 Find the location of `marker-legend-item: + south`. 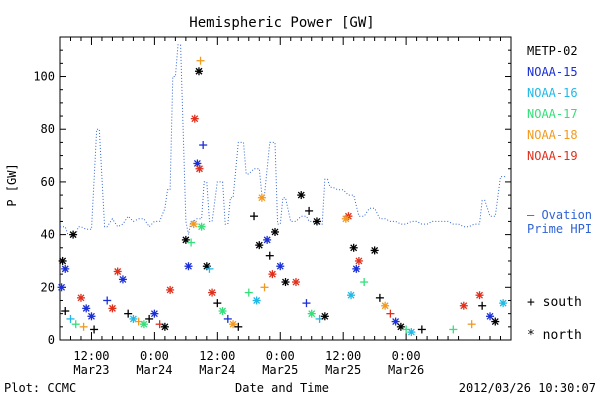

marker-legend-item: + south is located at coordinates (554, 302).